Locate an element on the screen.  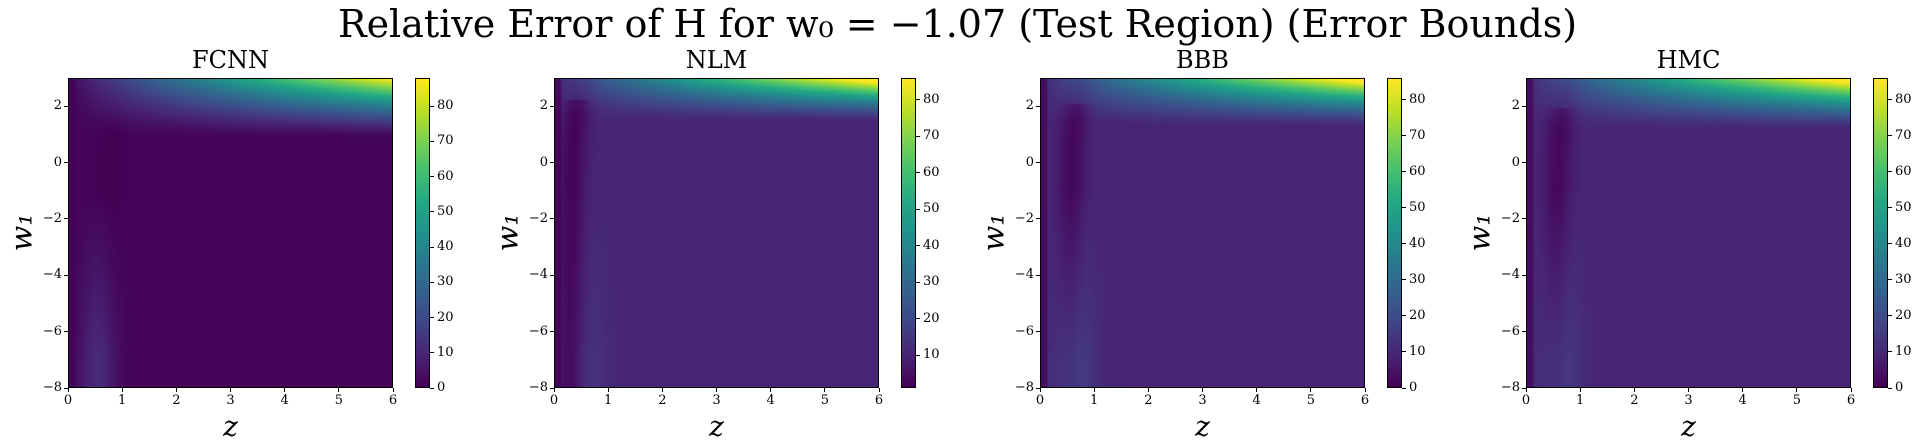
y-tick-label: −8 is located at coordinates (1024, 387).